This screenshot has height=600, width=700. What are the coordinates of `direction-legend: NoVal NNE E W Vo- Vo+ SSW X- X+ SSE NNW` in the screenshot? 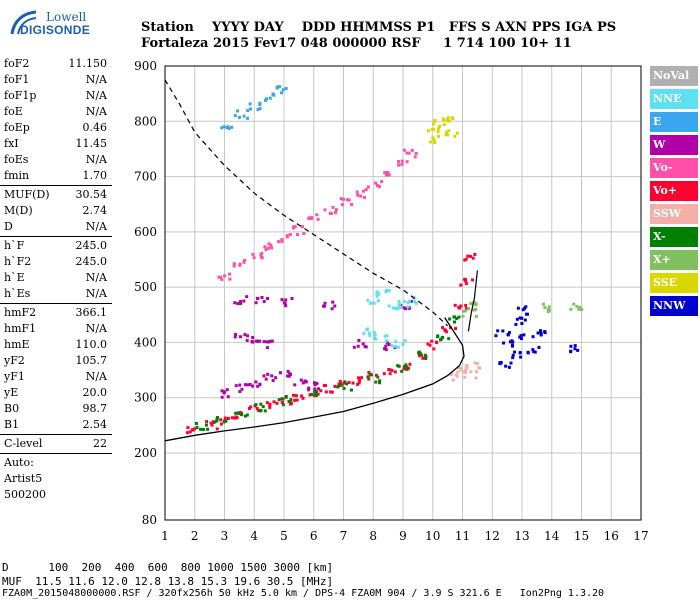 It's located at (674, 192).